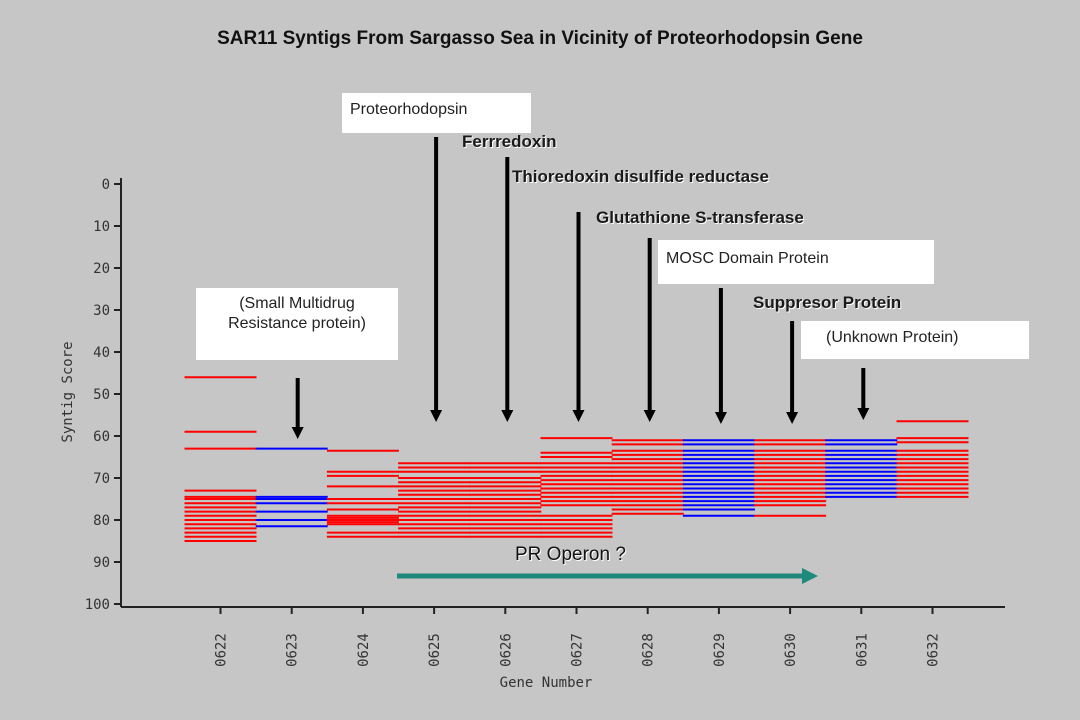 This screenshot has width=1080, height=720. I want to click on y-tick-label: 20, so click(101, 269).